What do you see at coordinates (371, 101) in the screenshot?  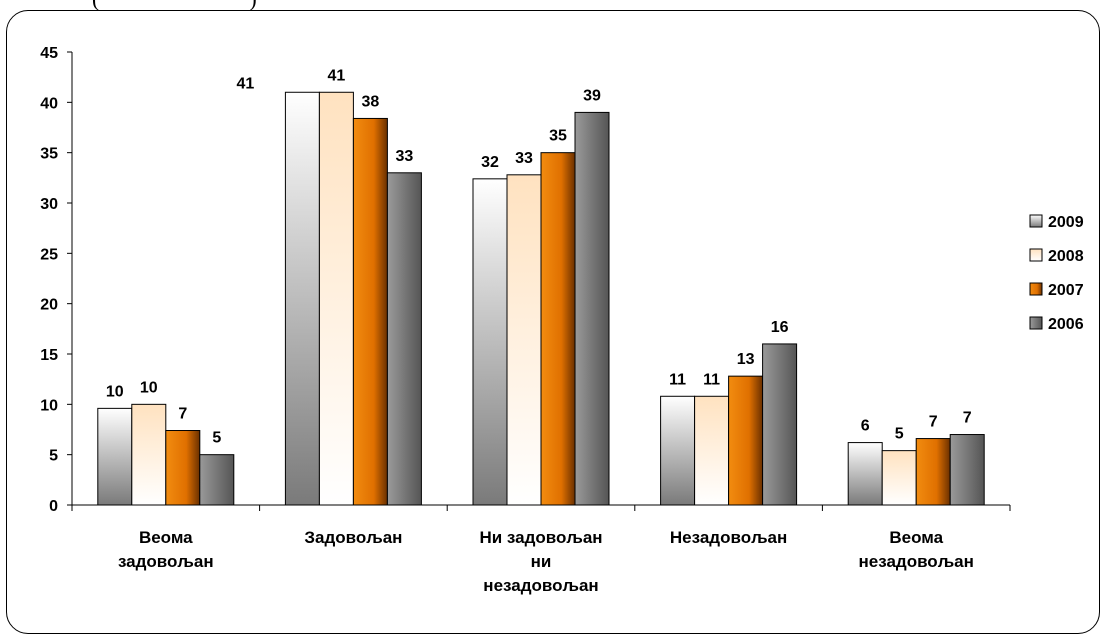 I see `data-label: 38` at bounding box center [371, 101].